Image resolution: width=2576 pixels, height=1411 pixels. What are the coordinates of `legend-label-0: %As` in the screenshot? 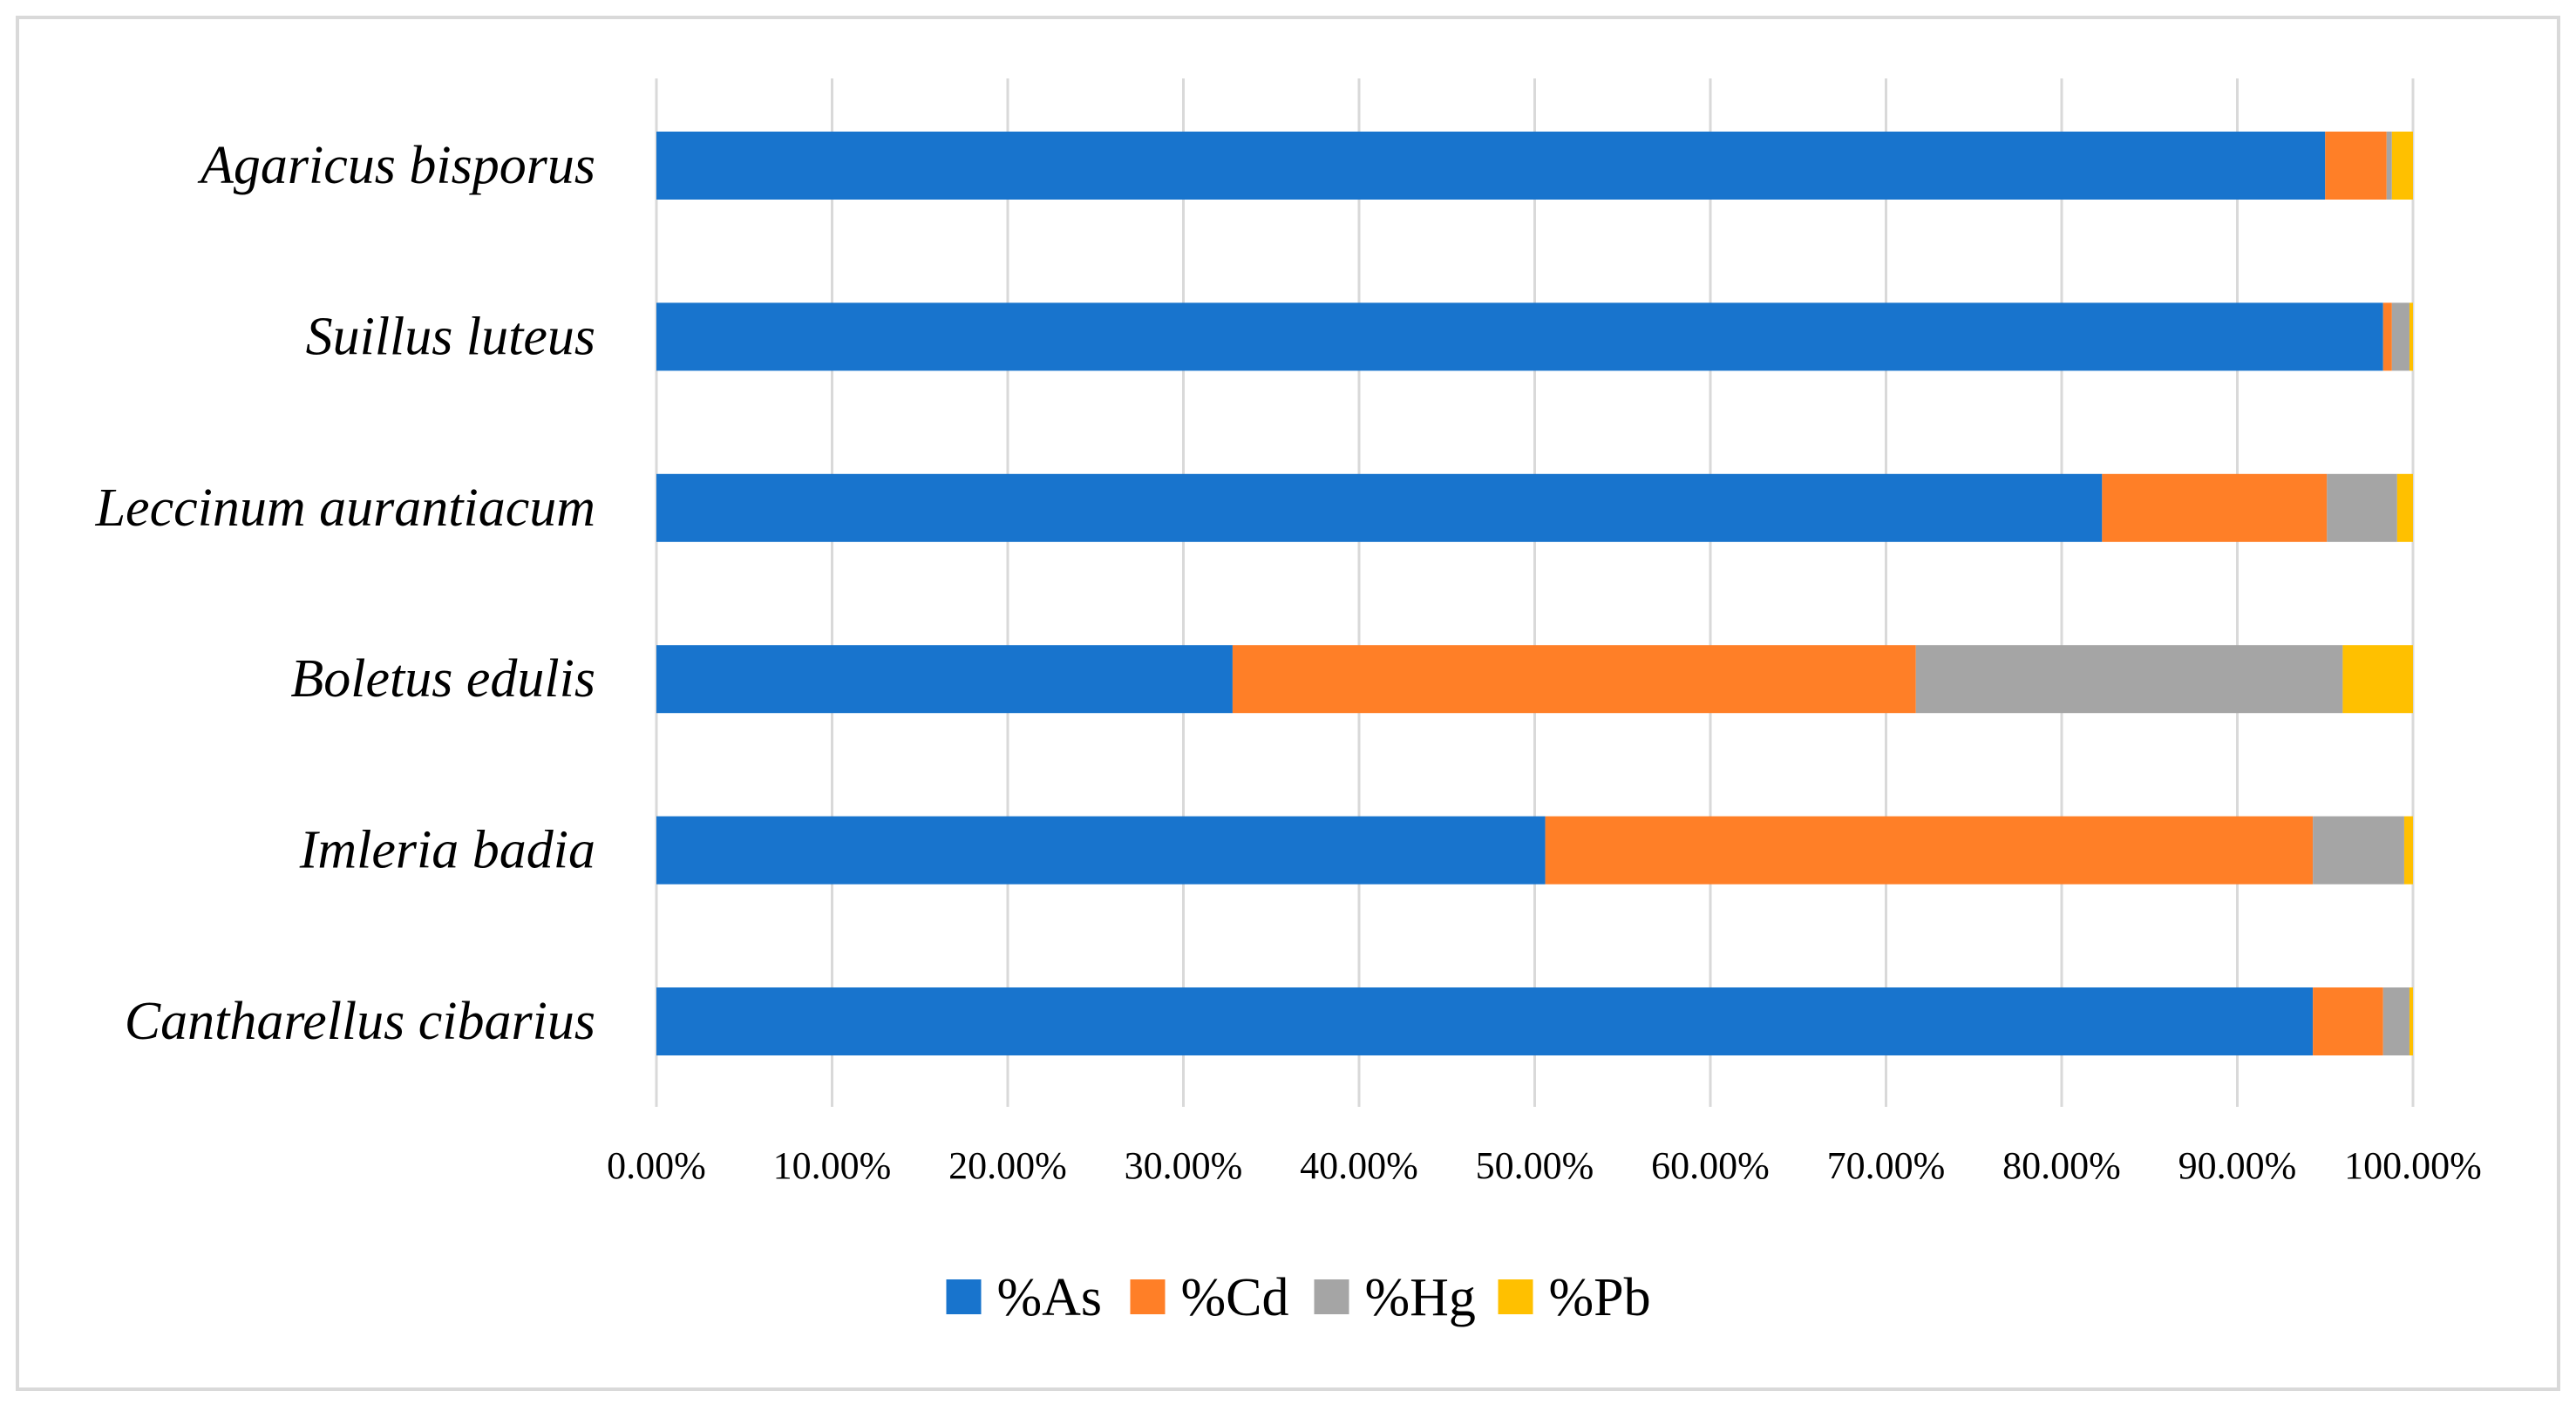 It's located at (1050, 1297).